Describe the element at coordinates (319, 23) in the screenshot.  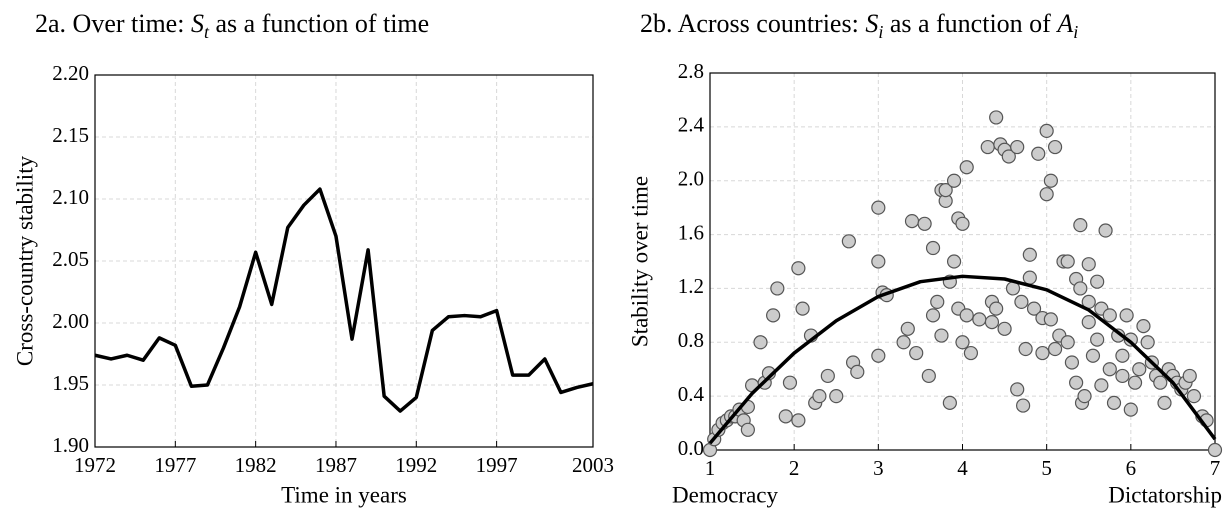
I see `title-part: as a function of time` at that location.